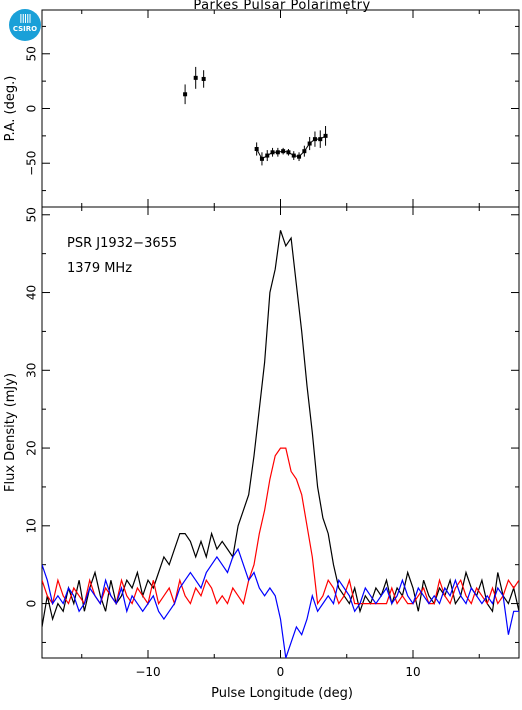 This screenshot has height=710, width=522. I want to click on flux-xtick-label: 0, so click(281, 672).